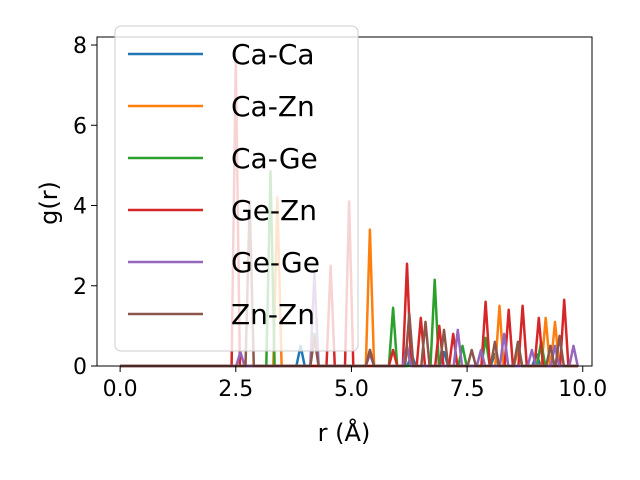 The image size is (640, 480). I want to click on legend-item-ge-ge: Ge-Ge, so click(224, 262).